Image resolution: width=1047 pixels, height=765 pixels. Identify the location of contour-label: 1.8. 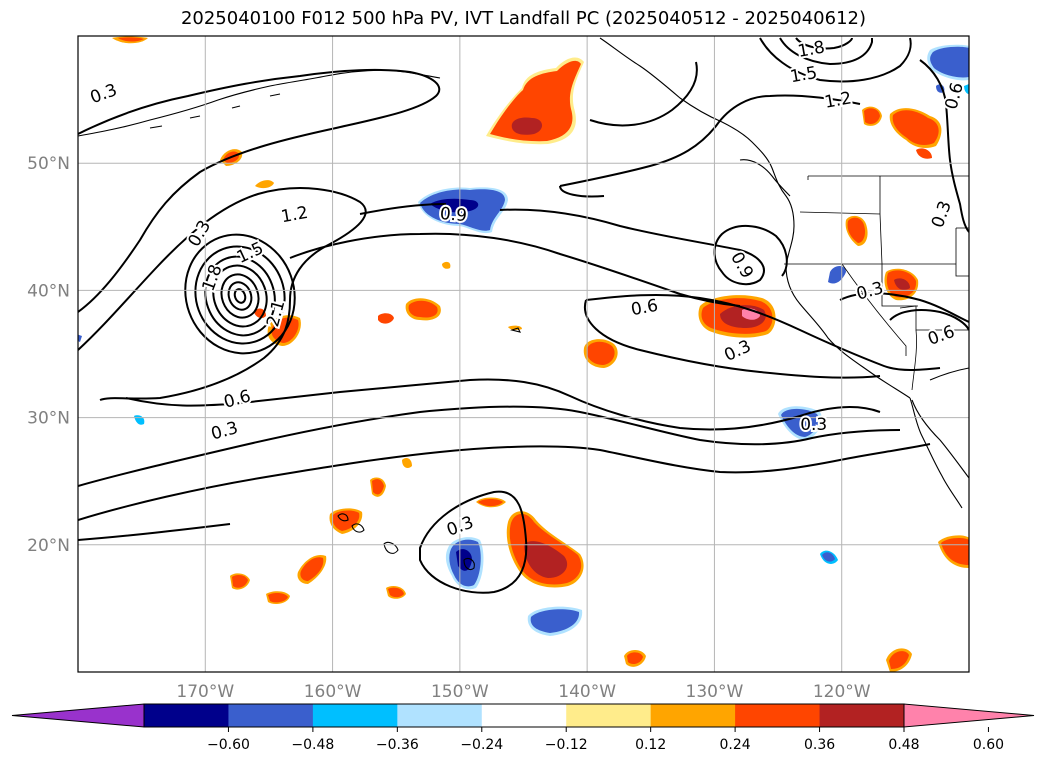
(811, 50).